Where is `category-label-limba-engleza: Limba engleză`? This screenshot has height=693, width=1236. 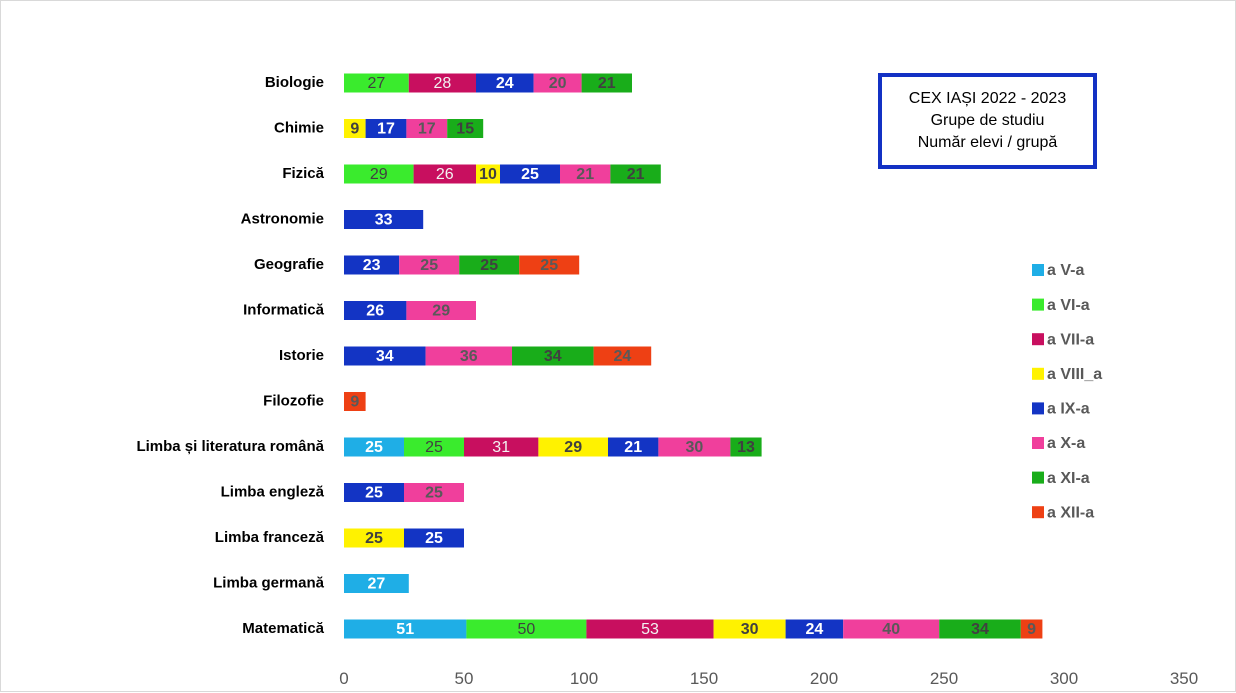 category-label-limba-engleza: Limba engleză is located at coordinates (273, 491).